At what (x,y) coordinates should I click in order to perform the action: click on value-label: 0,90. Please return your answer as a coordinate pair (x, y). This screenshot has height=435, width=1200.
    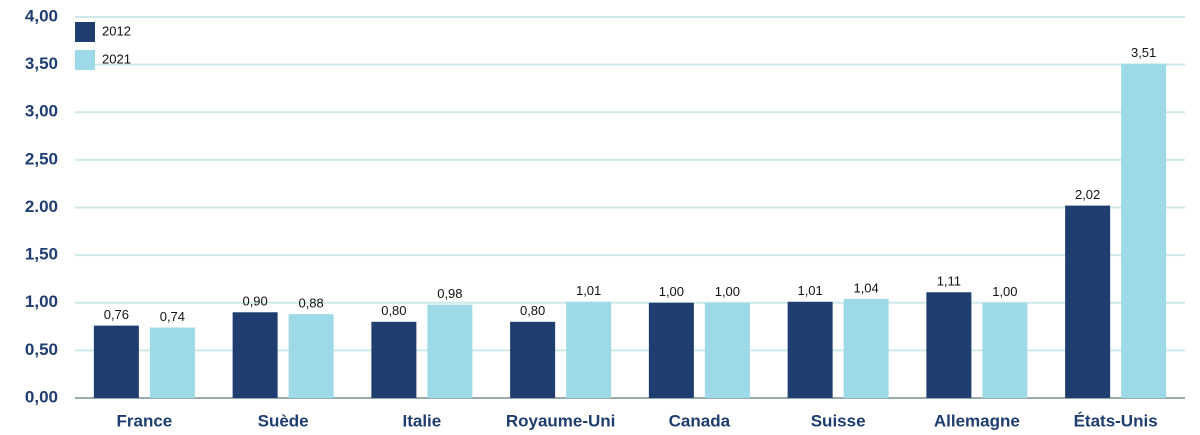
    Looking at the image, I should click on (254, 301).